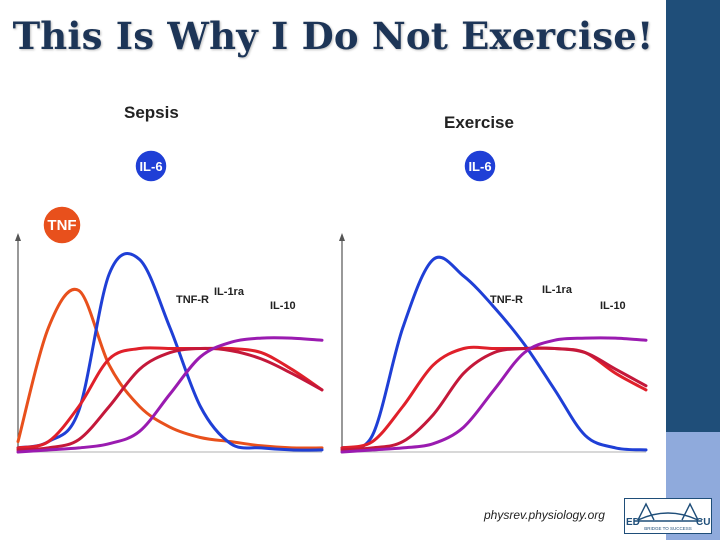  I want to click on sidebar-decoration, so click(693, 270).